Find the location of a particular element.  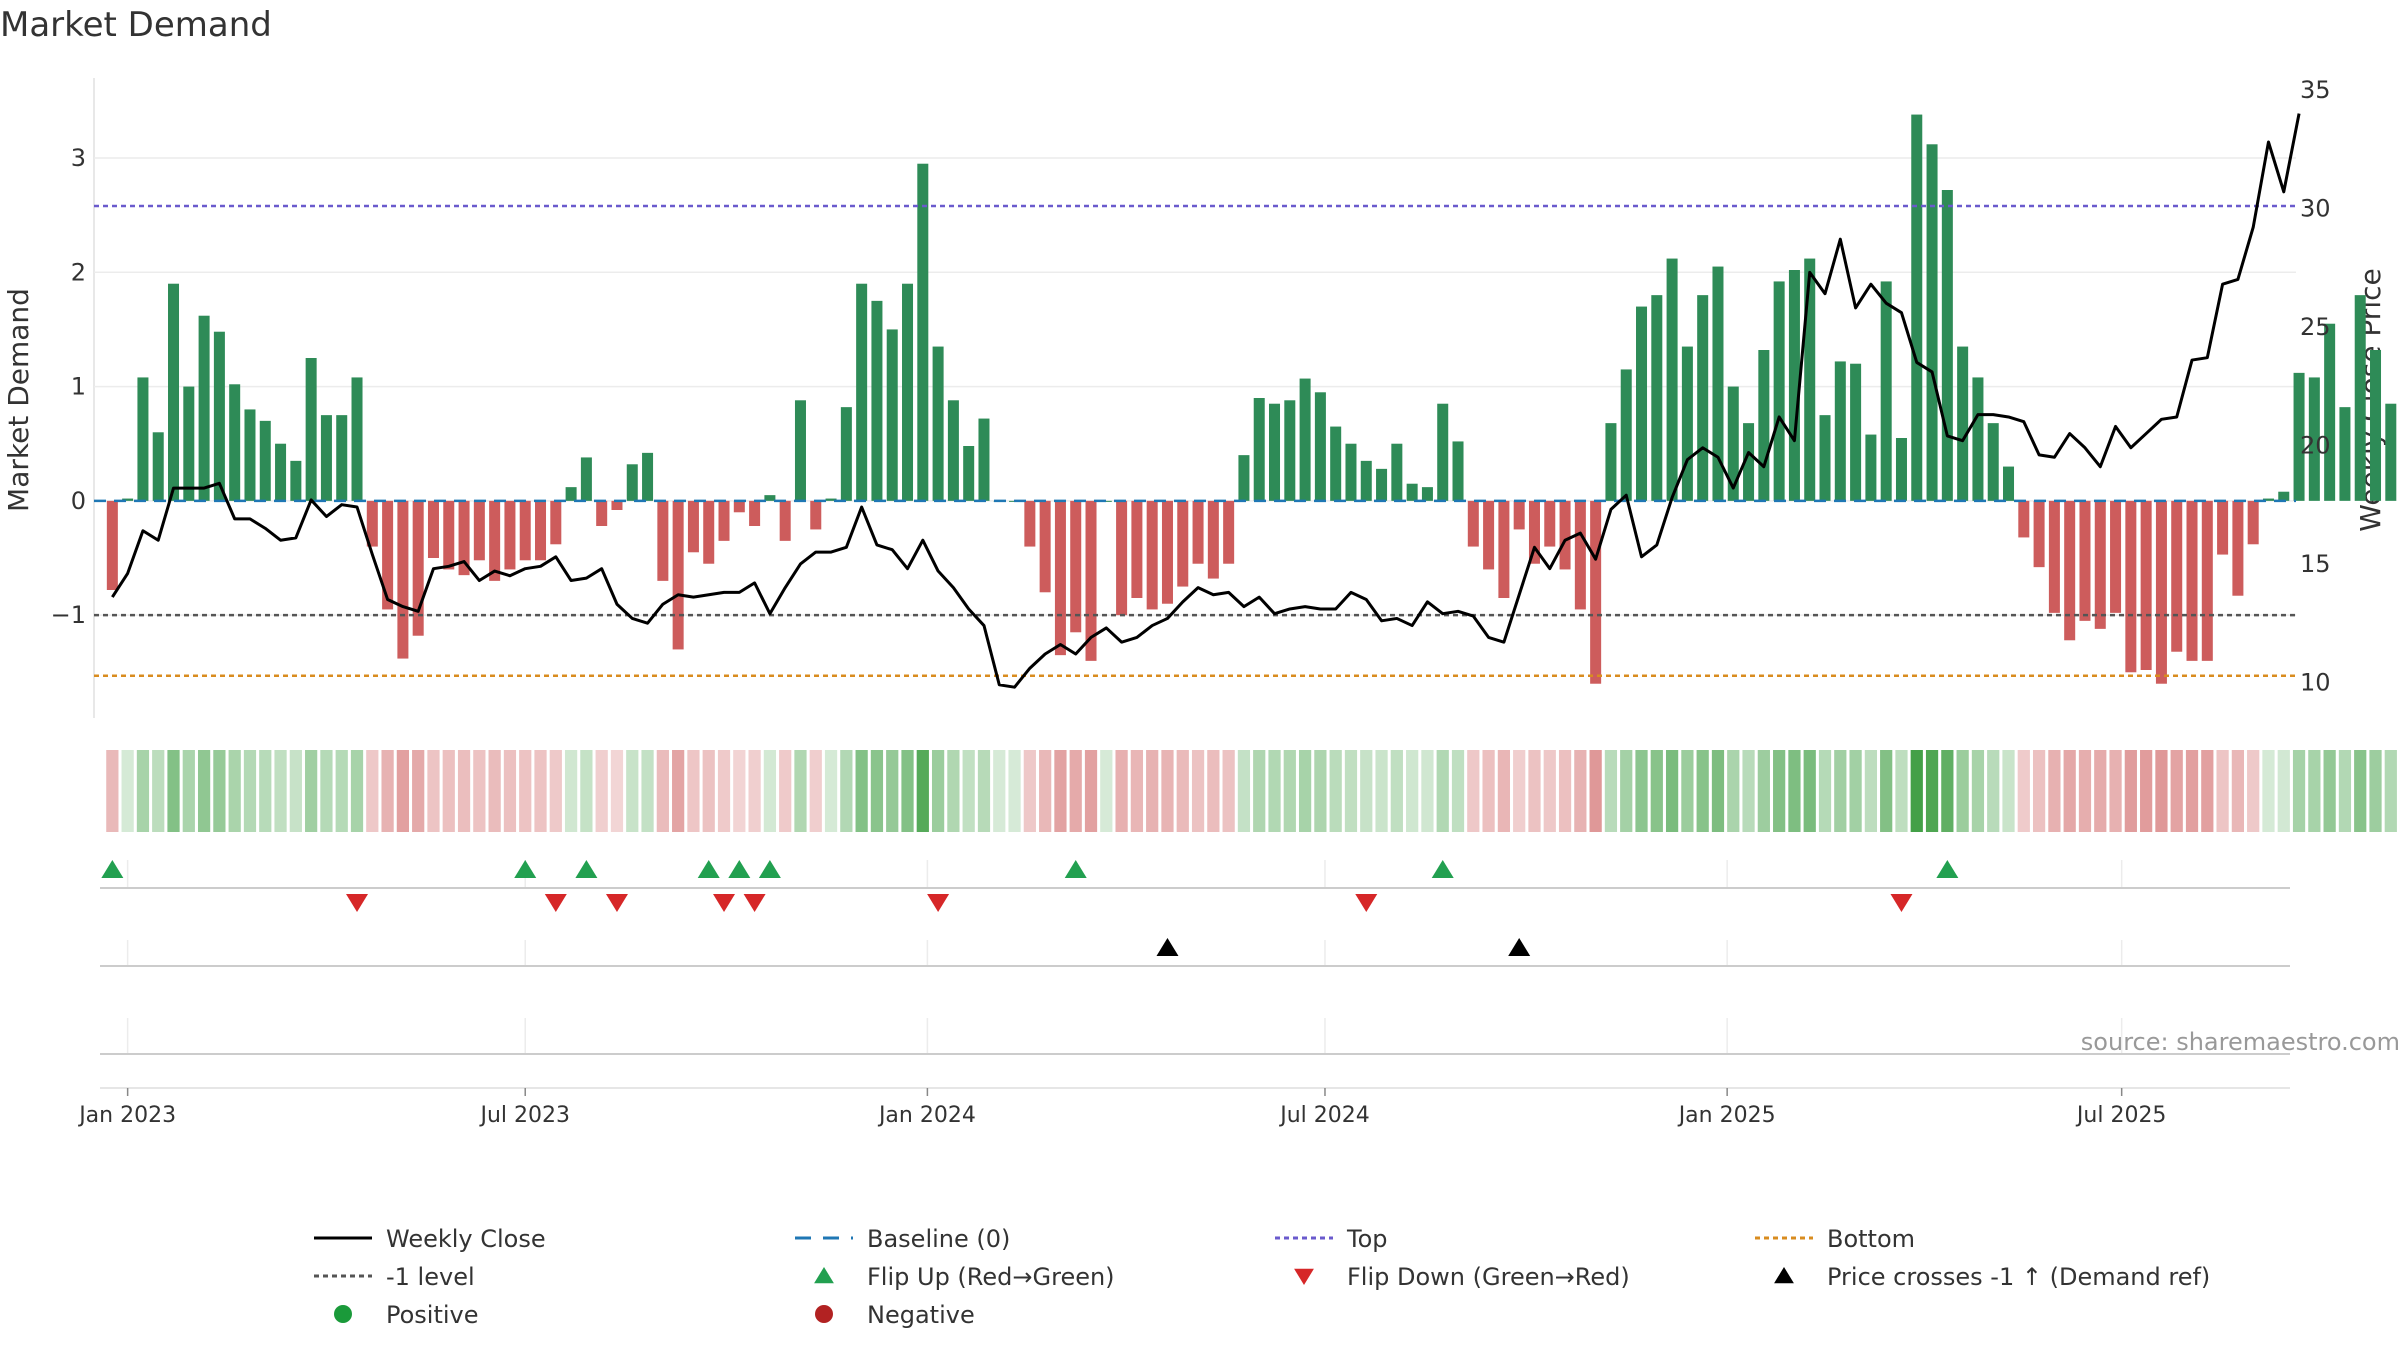

legend-swatch-flip-up is located at coordinates (824, 1275).